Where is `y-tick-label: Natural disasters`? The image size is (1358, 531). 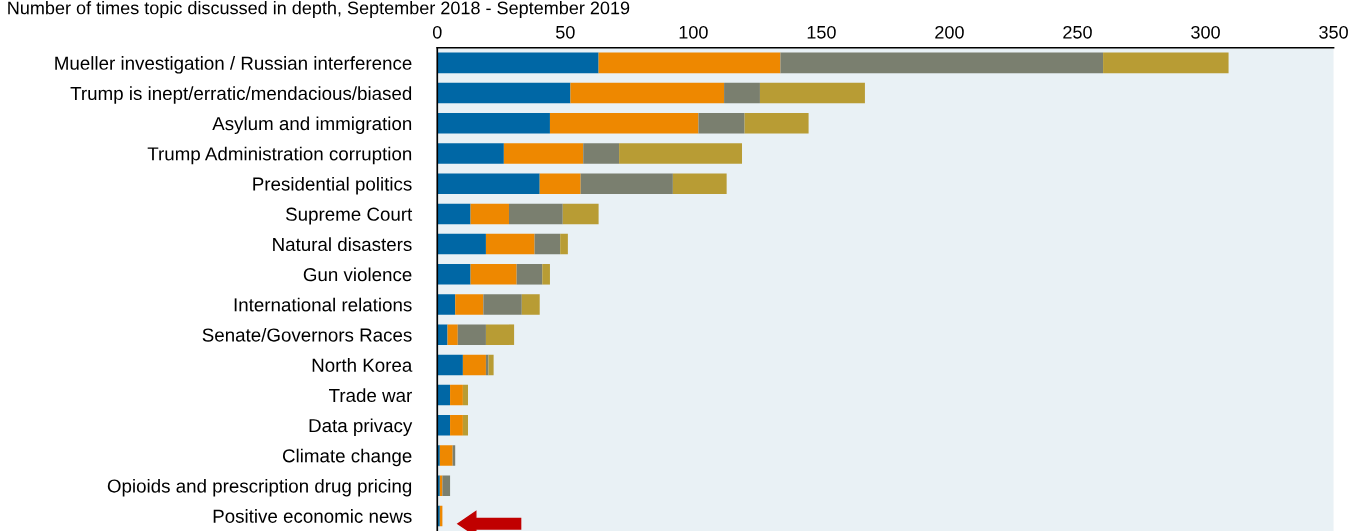 y-tick-label: Natural disasters is located at coordinates (342, 244).